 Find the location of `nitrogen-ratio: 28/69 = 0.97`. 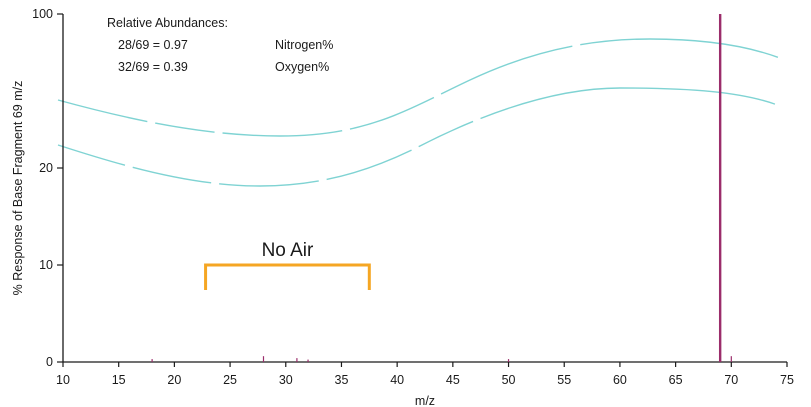

nitrogen-ratio: 28/69 = 0.97 is located at coordinates (153, 45).